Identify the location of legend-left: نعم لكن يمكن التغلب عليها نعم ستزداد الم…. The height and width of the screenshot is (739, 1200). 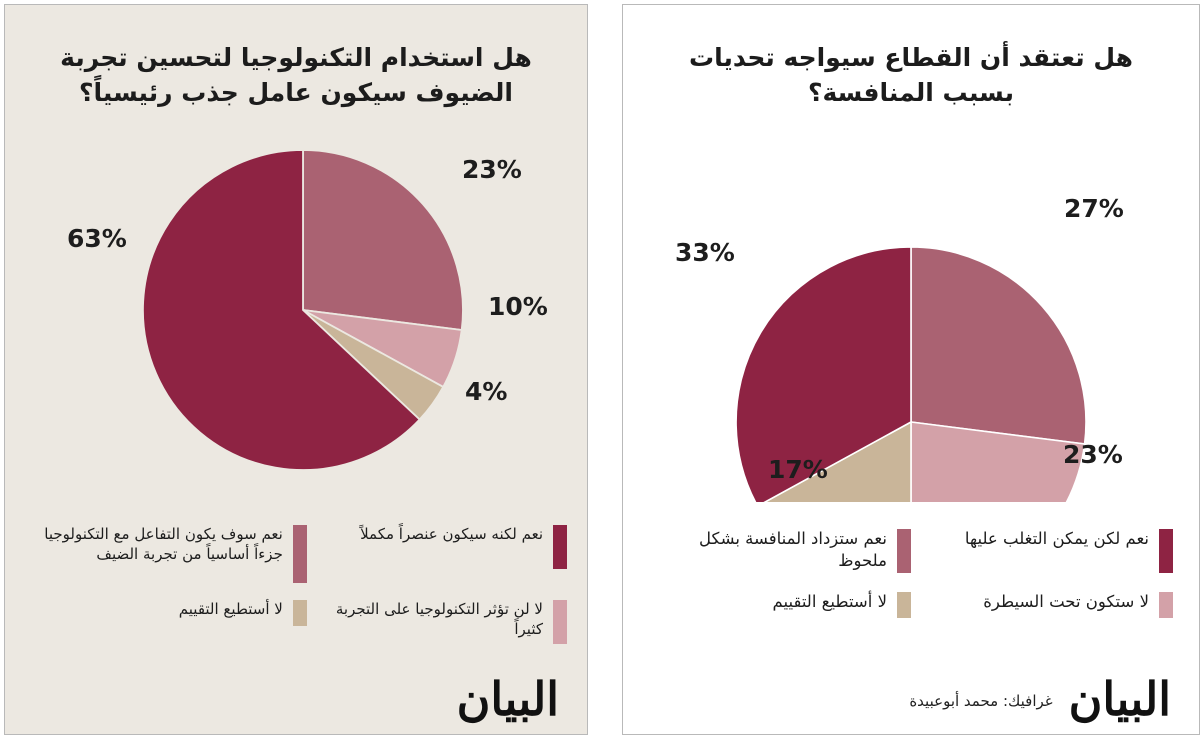
(911, 581).